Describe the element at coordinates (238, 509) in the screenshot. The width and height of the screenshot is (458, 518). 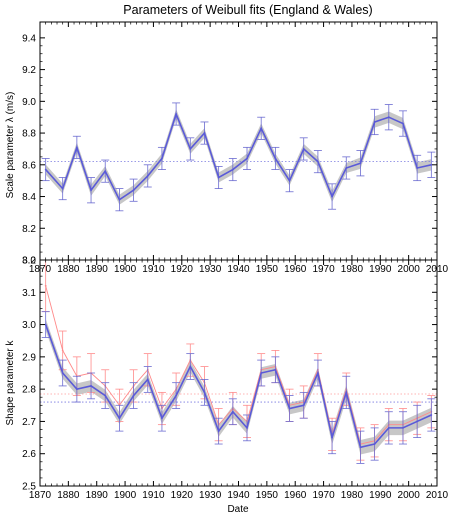
I see `shape-xlabel: Date` at that location.